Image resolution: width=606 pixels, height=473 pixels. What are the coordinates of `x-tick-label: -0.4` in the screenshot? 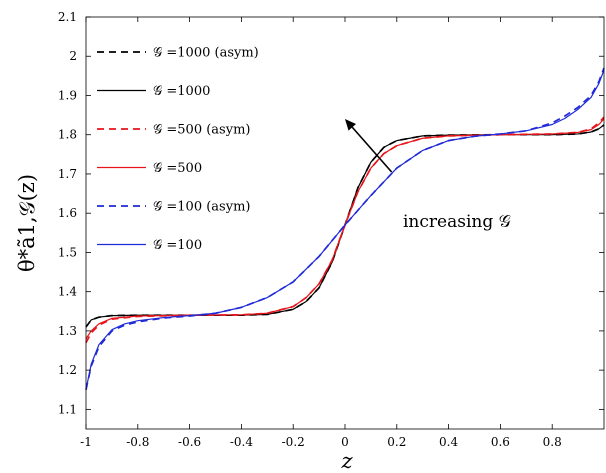 It's located at (242, 442).